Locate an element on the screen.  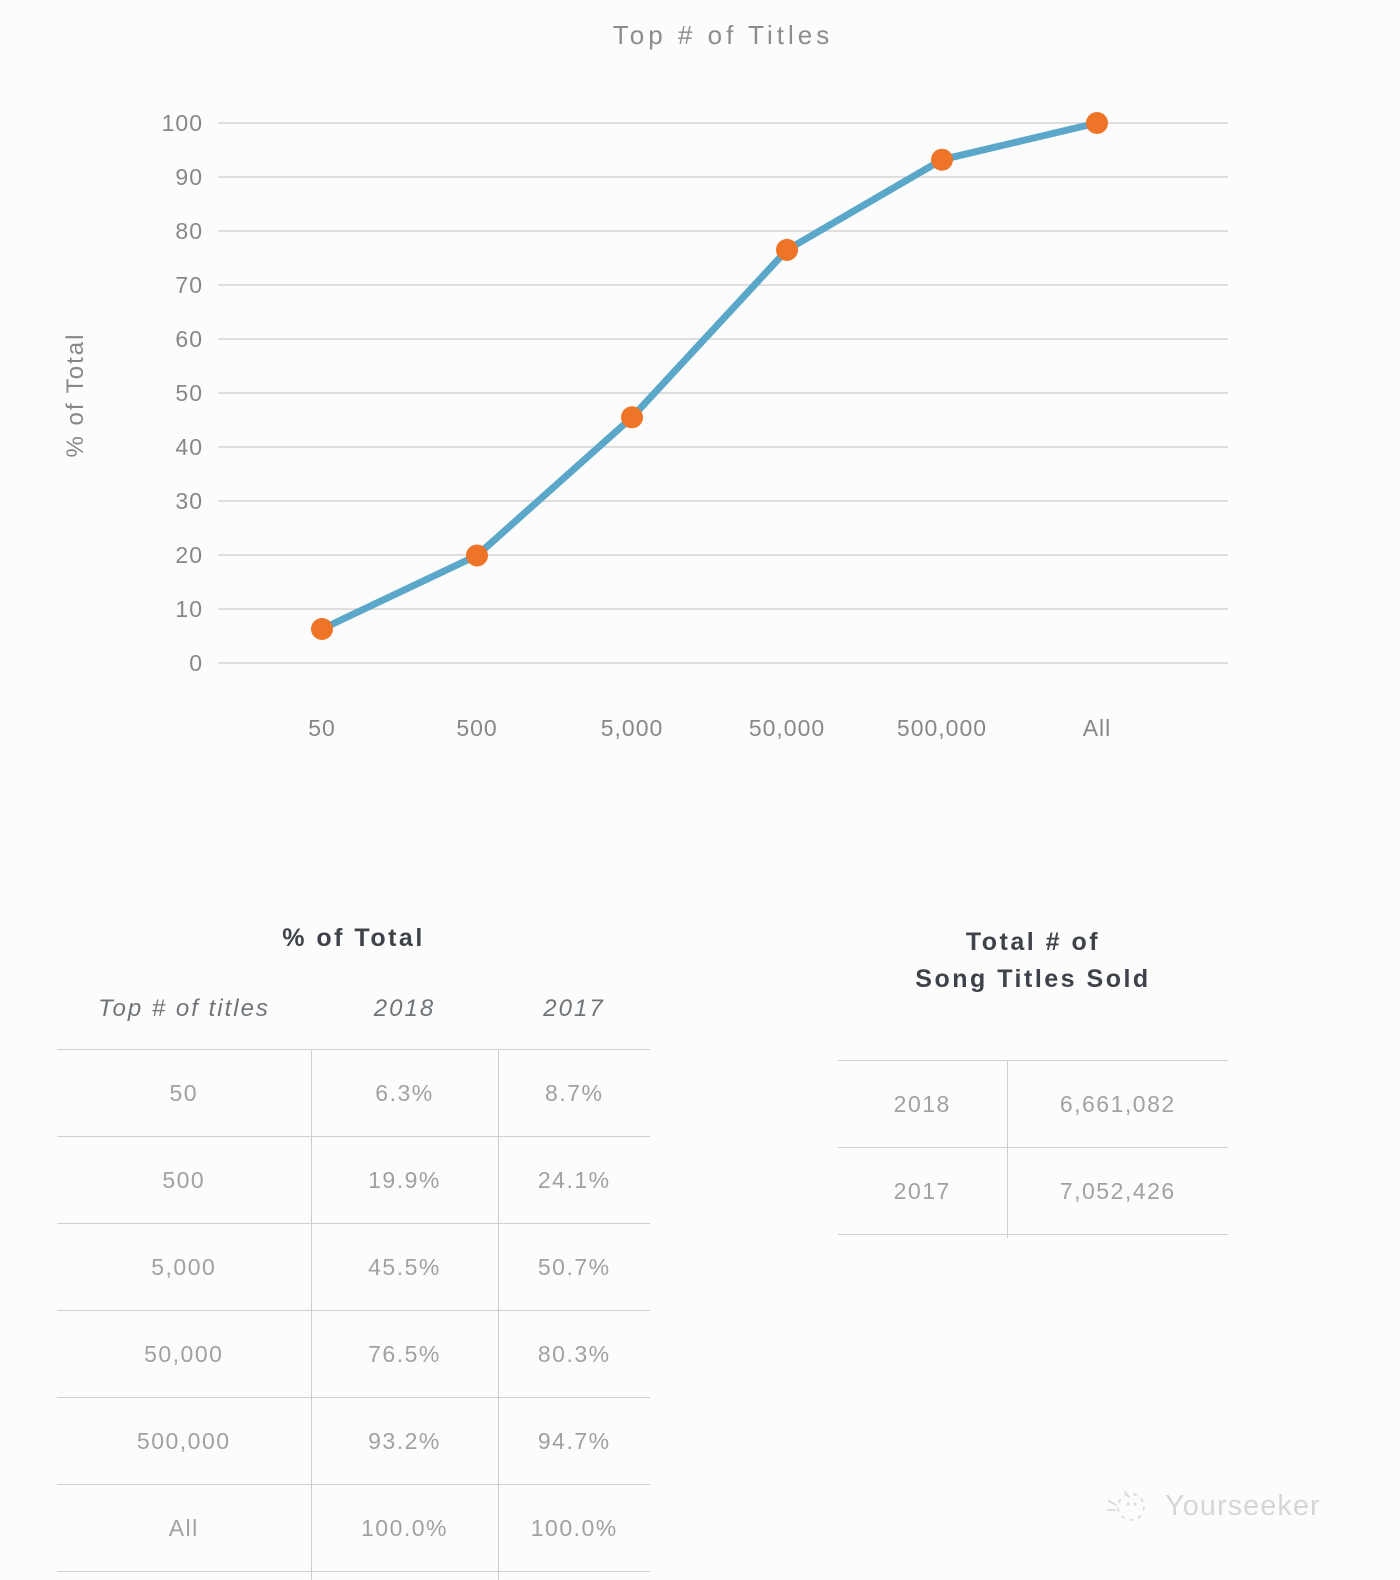
row-label-cell: 50,000 is located at coordinates (184, 1354).